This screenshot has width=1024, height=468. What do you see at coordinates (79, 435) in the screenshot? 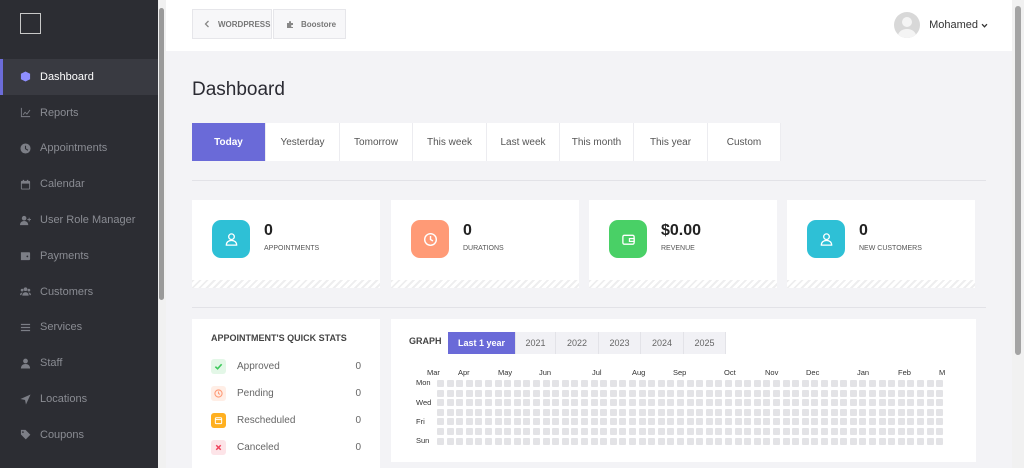
I see `sidebar-item-coupons: Coupons` at bounding box center [79, 435].